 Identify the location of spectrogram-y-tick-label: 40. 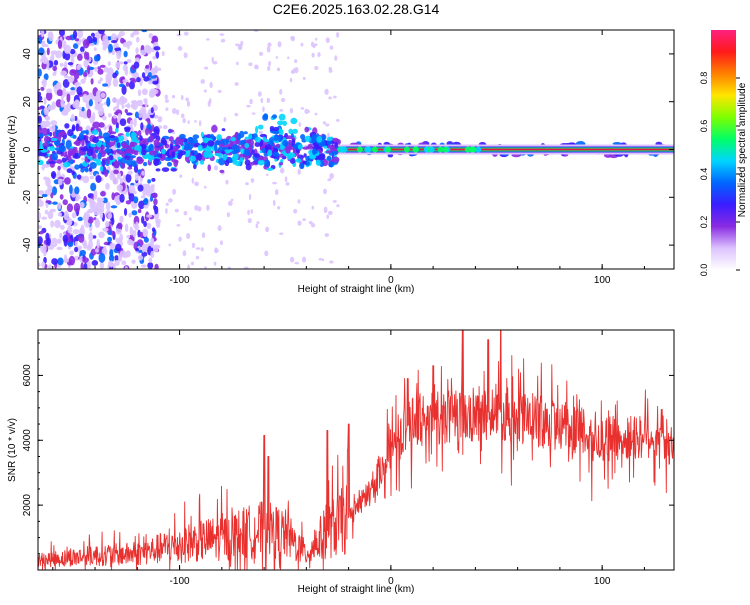
(27, 54).